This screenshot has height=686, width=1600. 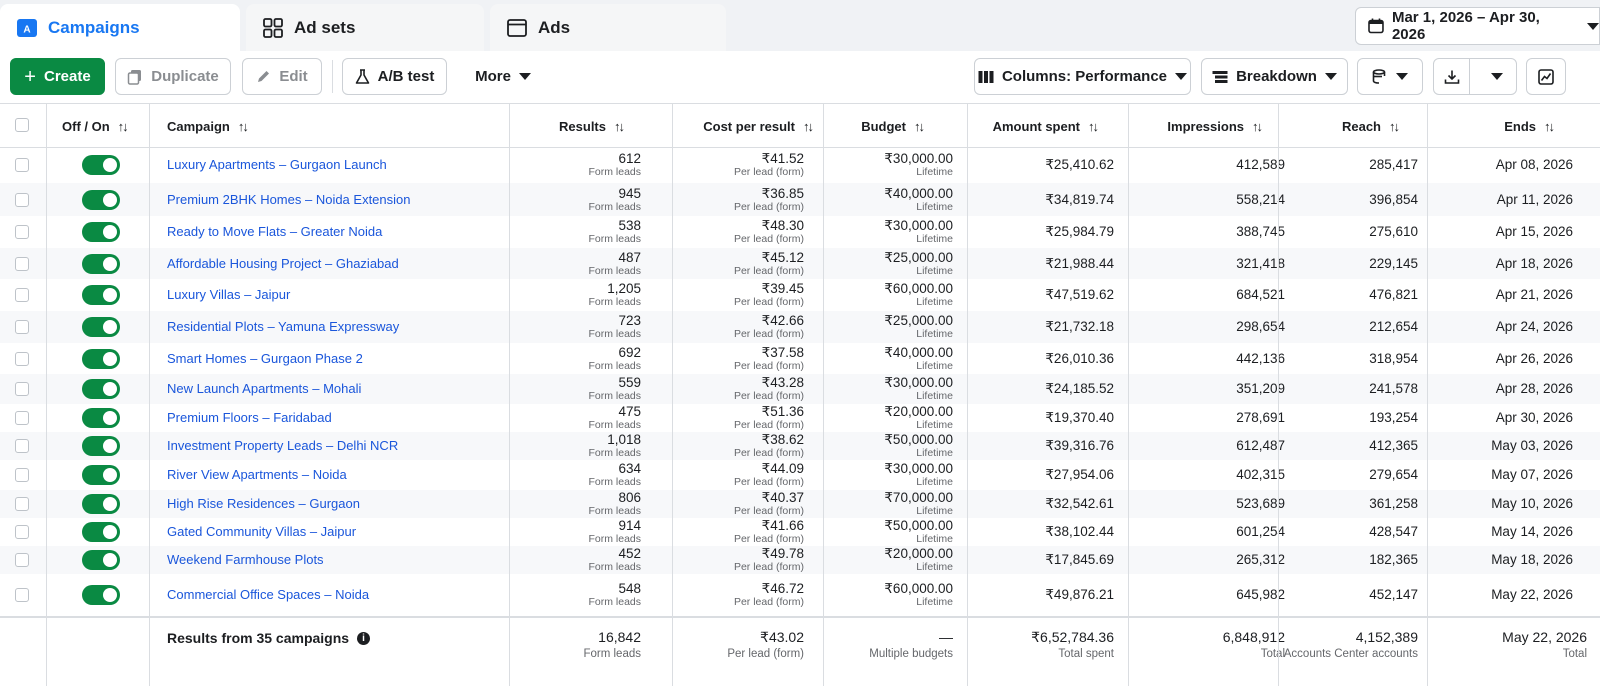 What do you see at coordinates (268, 594) in the screenshot?
I see `campaign-name-link: Commercial Office Spaces – Noida` at bounding box center [268, 594].